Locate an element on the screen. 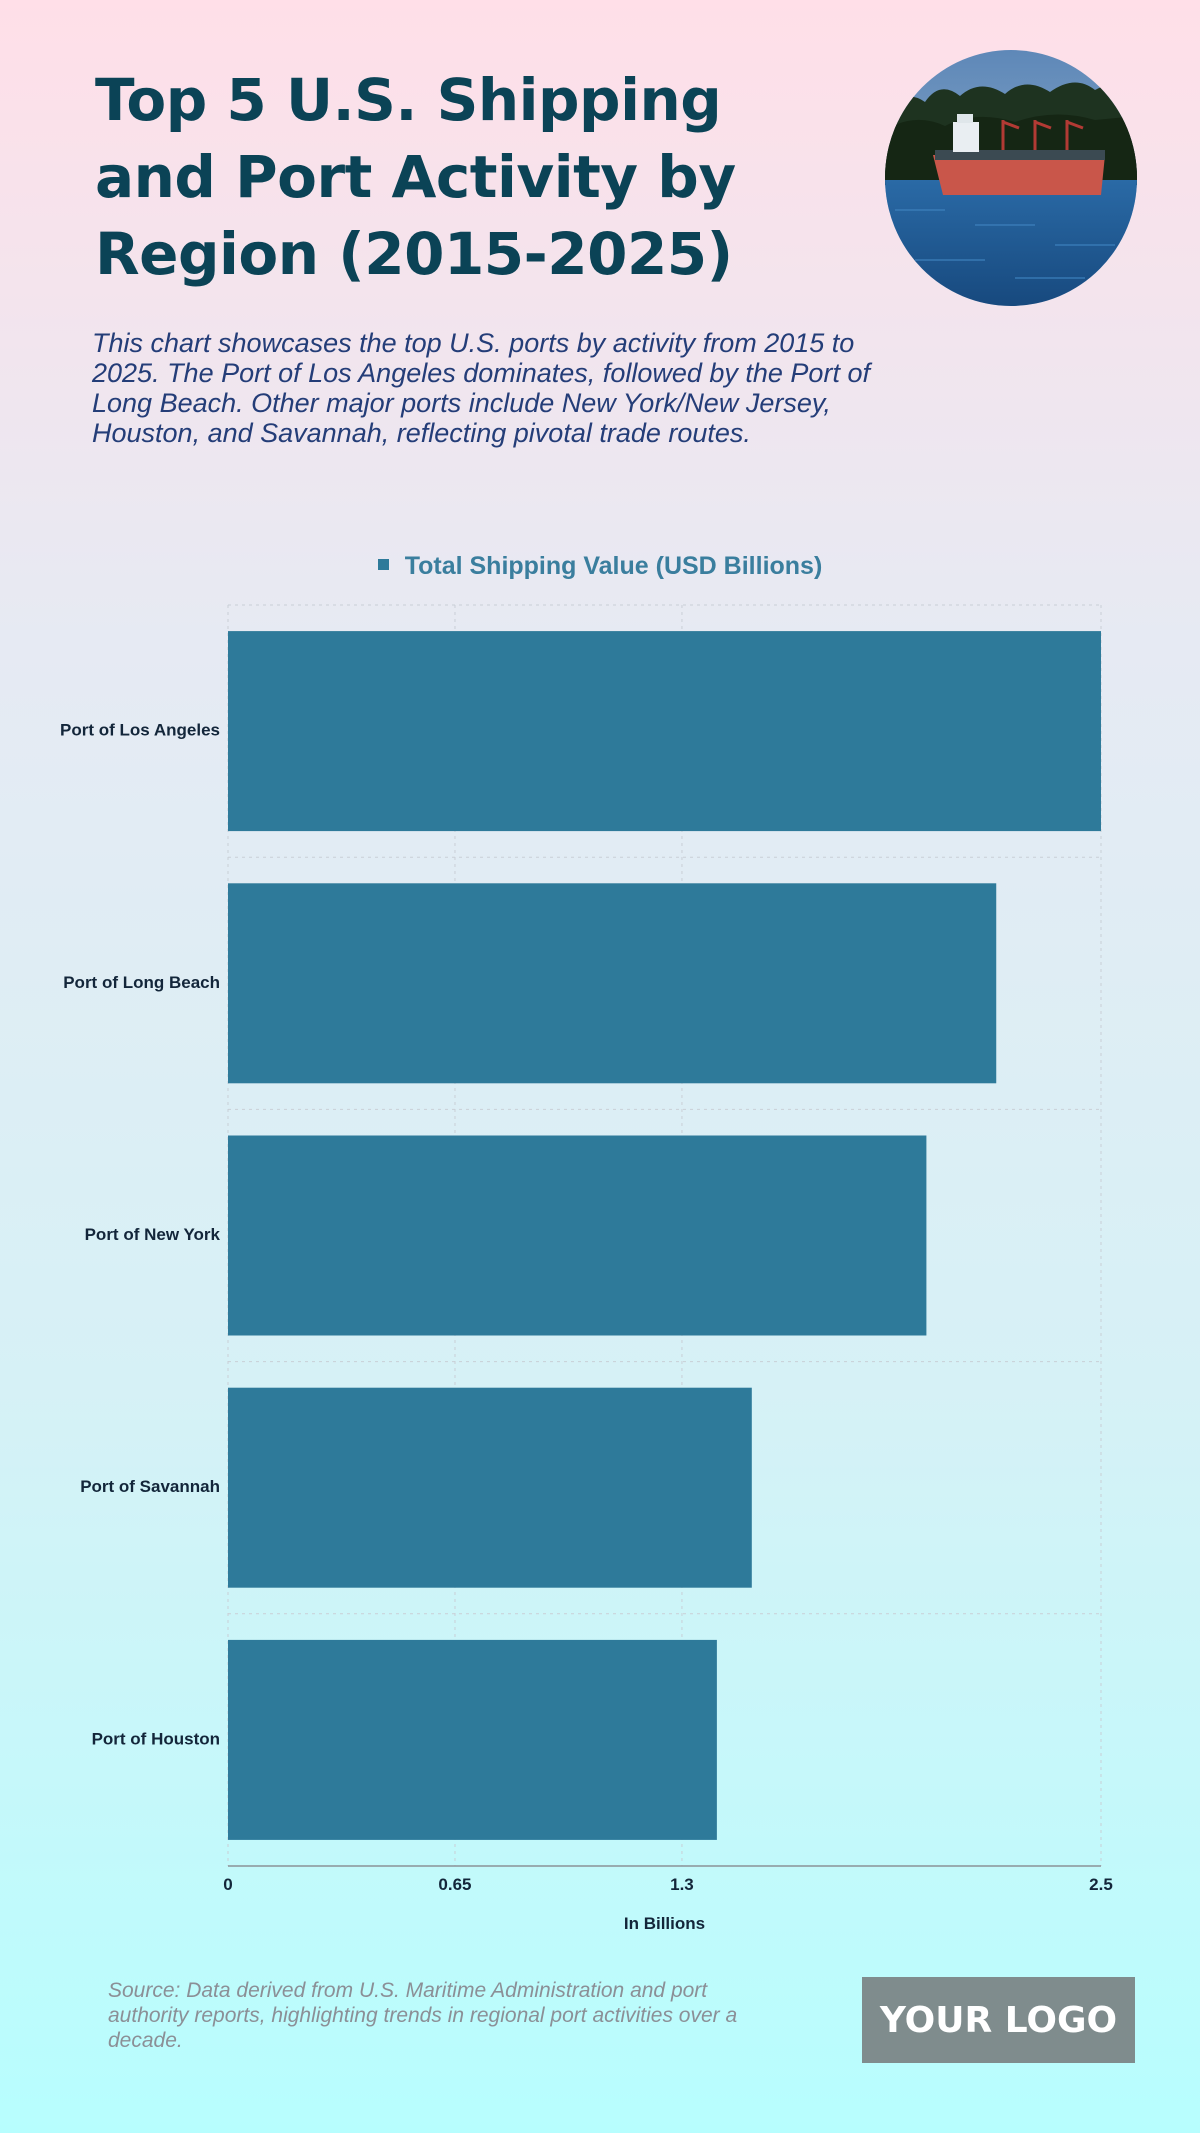 The height and width of the screenshot is (2133, 1200). chart-legend: Total Shipping Value (USD Billions) is located at coordinates (600, 566).